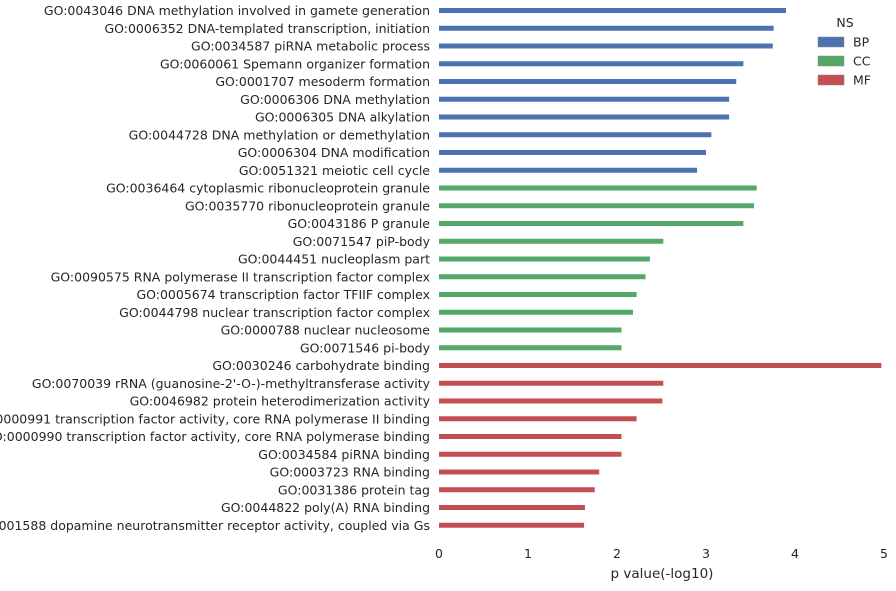  I want to click on legend-swatch-bp, so click(831, 42).